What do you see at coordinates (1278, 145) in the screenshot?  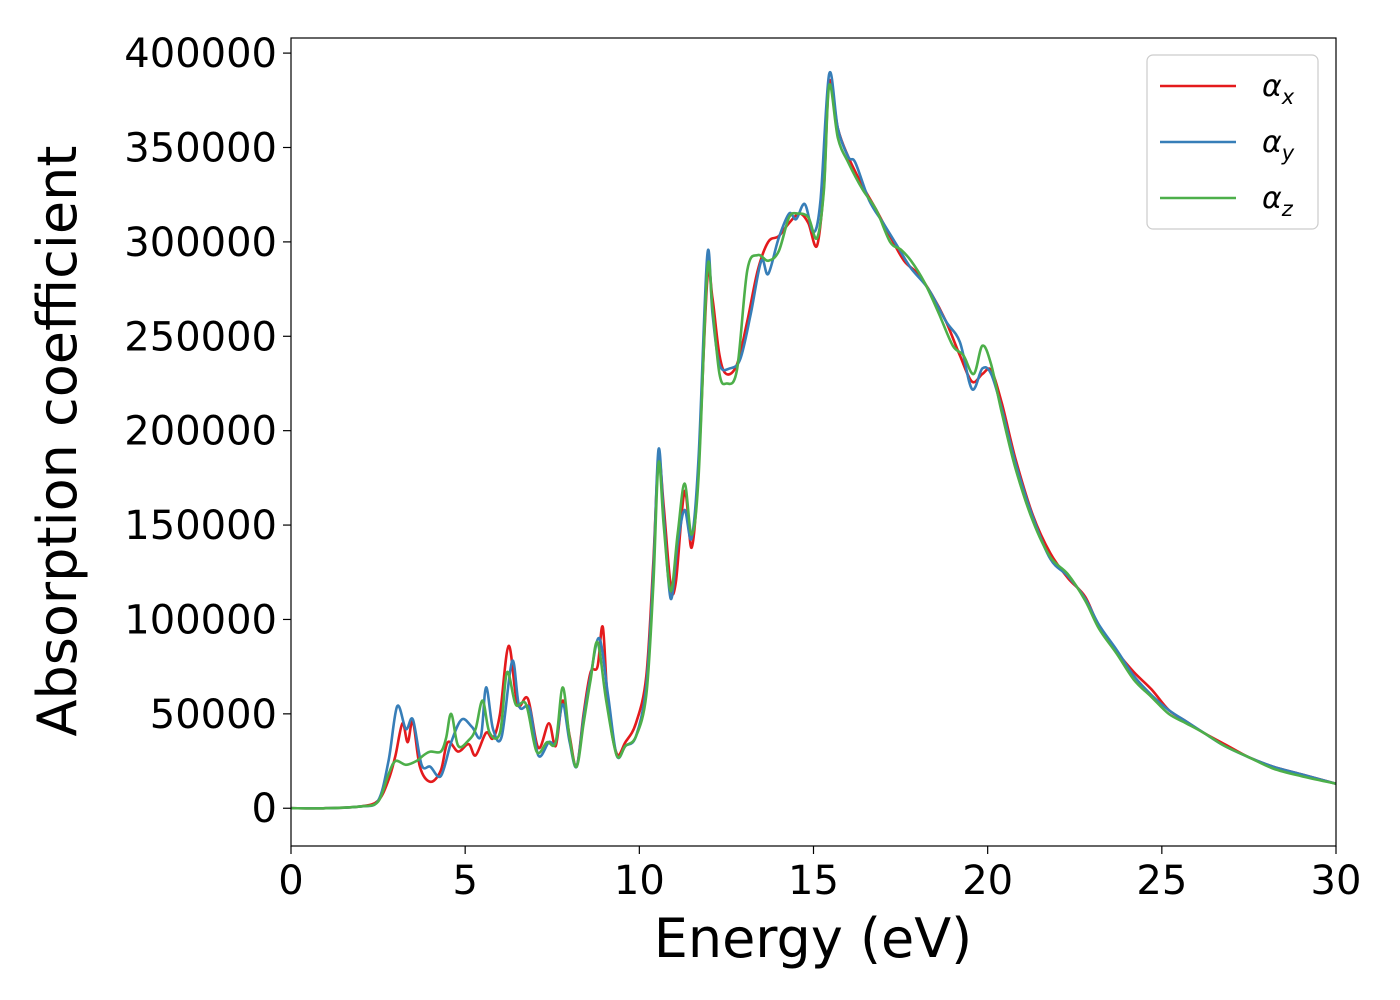 I see `legend-label-y: αy` at bounding box center [1278, 145].